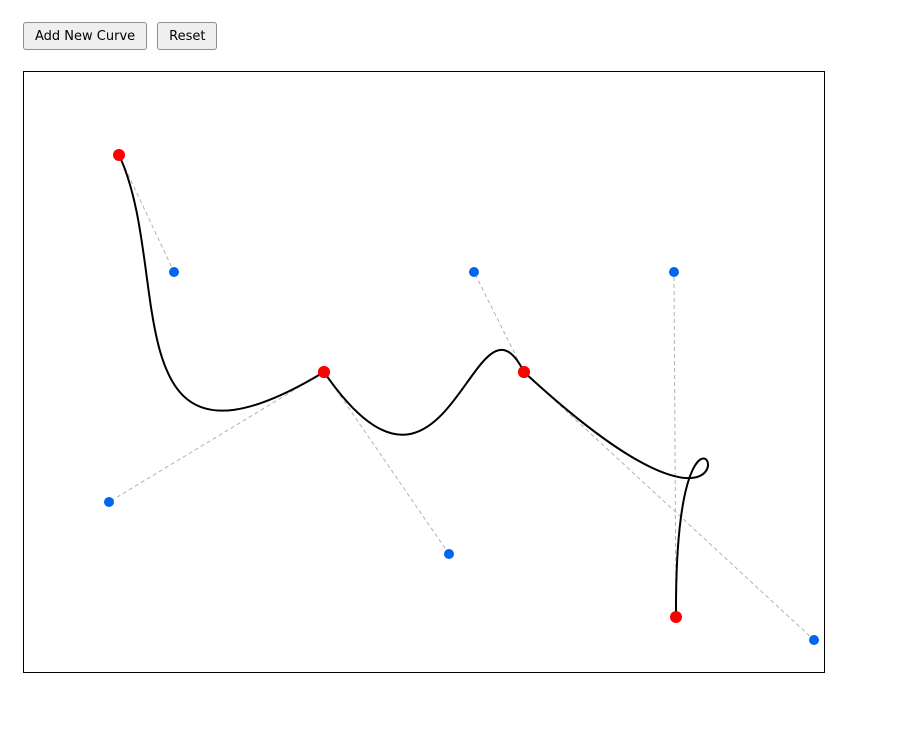 The image size is (914, 739). I want to click on reset-button: Reset, so click(187, 36).